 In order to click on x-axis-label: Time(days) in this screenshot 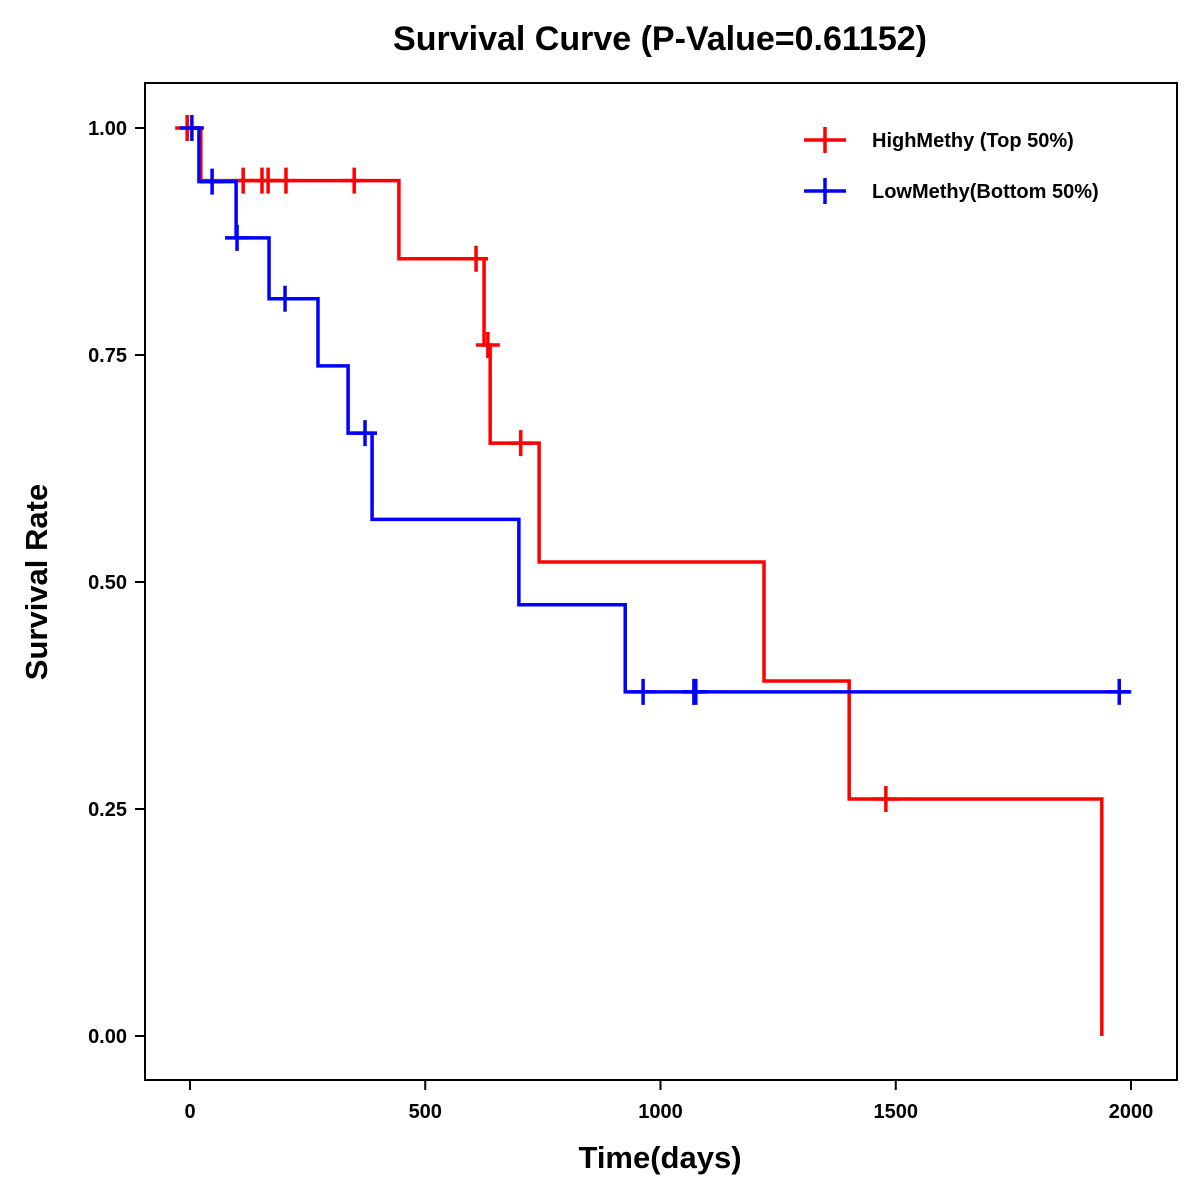, I will do `click(659, 1157)`.